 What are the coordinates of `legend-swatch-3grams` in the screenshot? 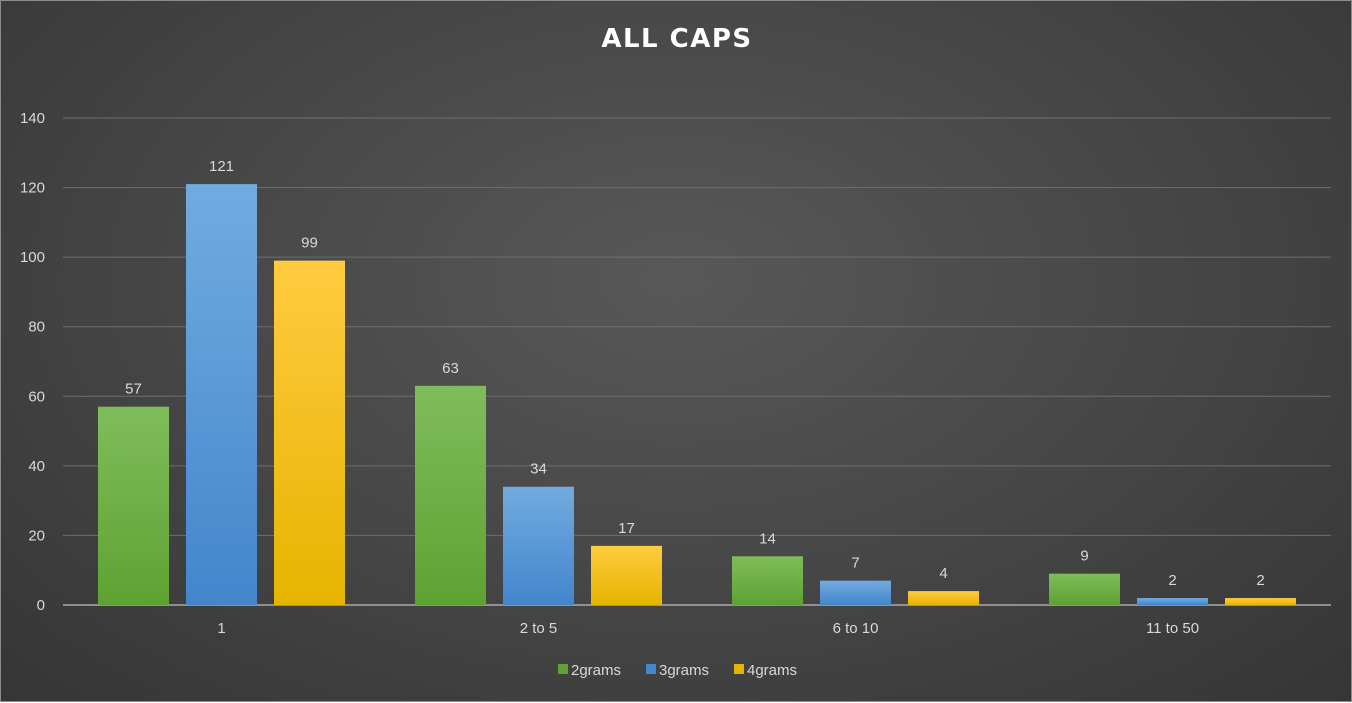 It's located at (651, 669).